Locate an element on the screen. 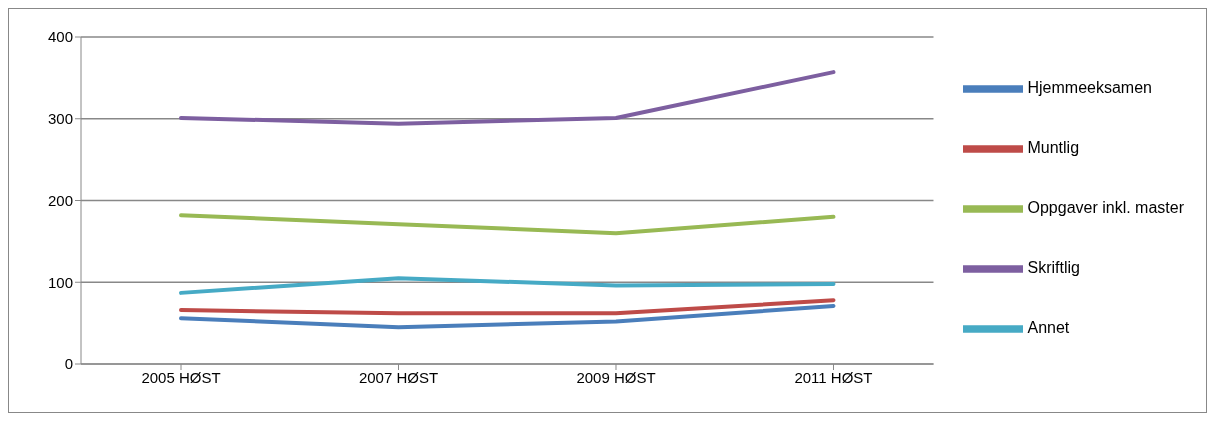  legend-label: Oppgaver inkl. master is located at coordinates (1105, 208).